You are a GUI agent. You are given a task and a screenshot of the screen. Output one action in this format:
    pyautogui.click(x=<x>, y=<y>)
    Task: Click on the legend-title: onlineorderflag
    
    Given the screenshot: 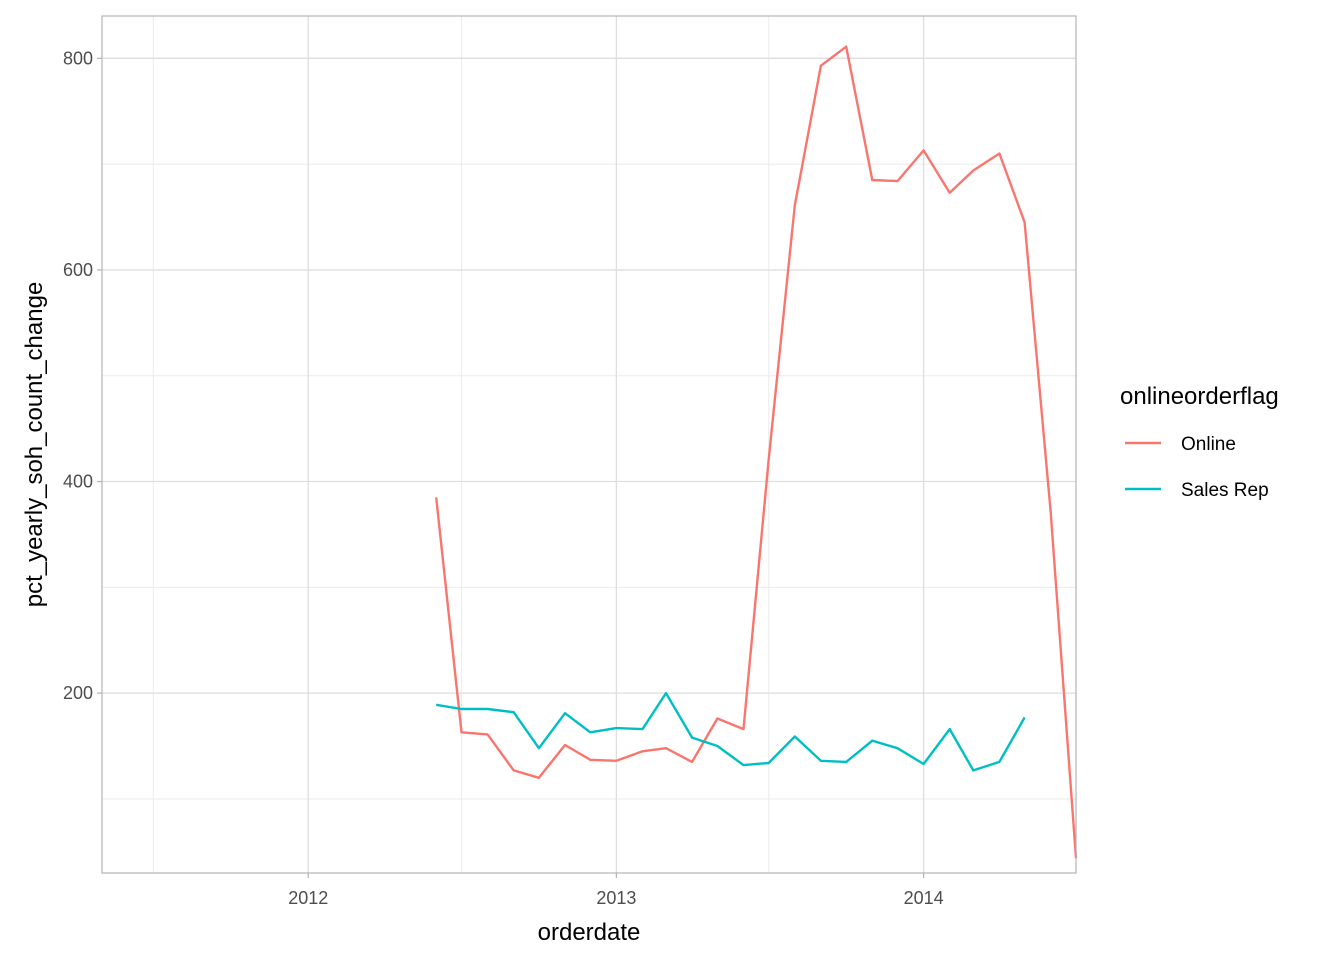 What is the action you would take?
    pyautogui.click(x=1199, y=396)
    